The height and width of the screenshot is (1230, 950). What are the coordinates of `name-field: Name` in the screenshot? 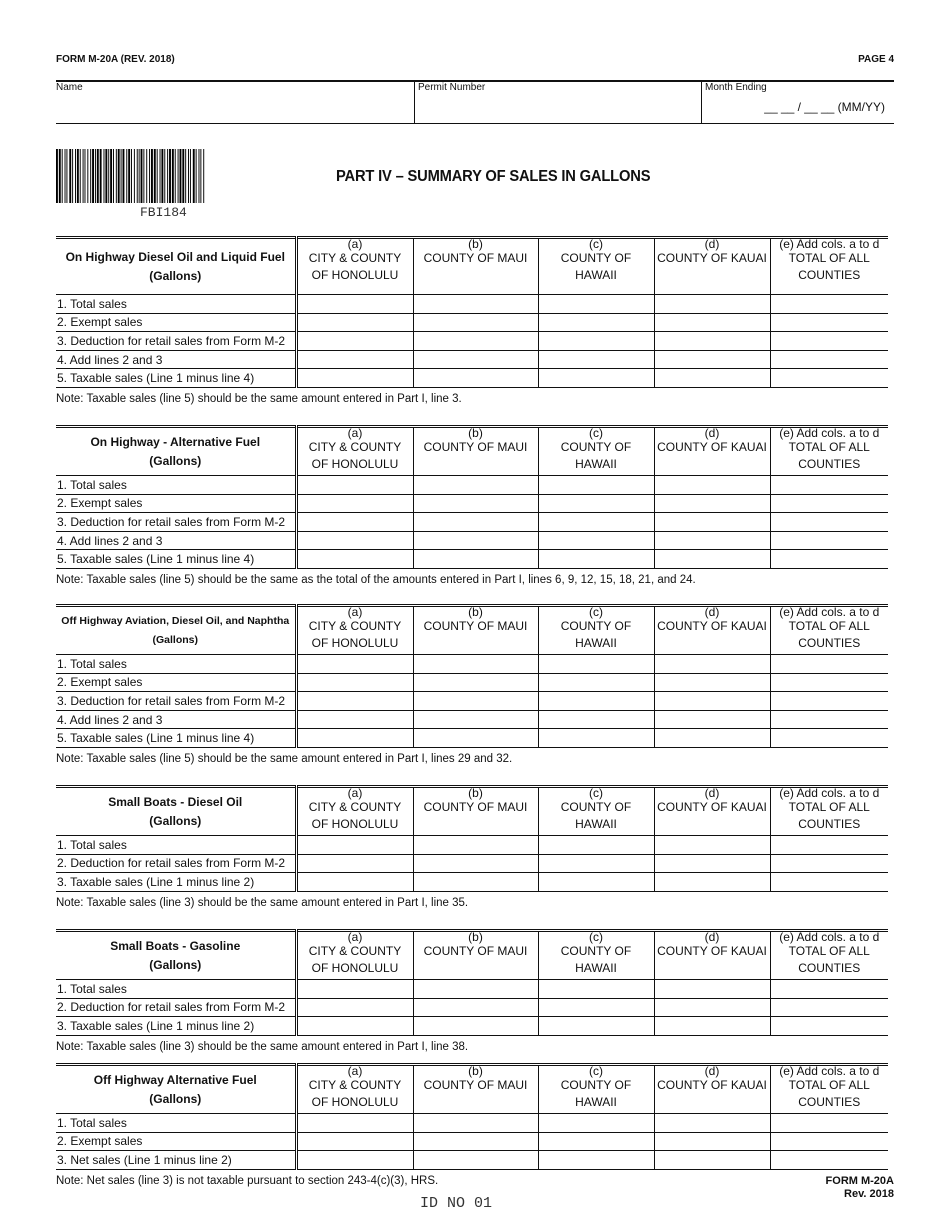 It's located at (235, 102).